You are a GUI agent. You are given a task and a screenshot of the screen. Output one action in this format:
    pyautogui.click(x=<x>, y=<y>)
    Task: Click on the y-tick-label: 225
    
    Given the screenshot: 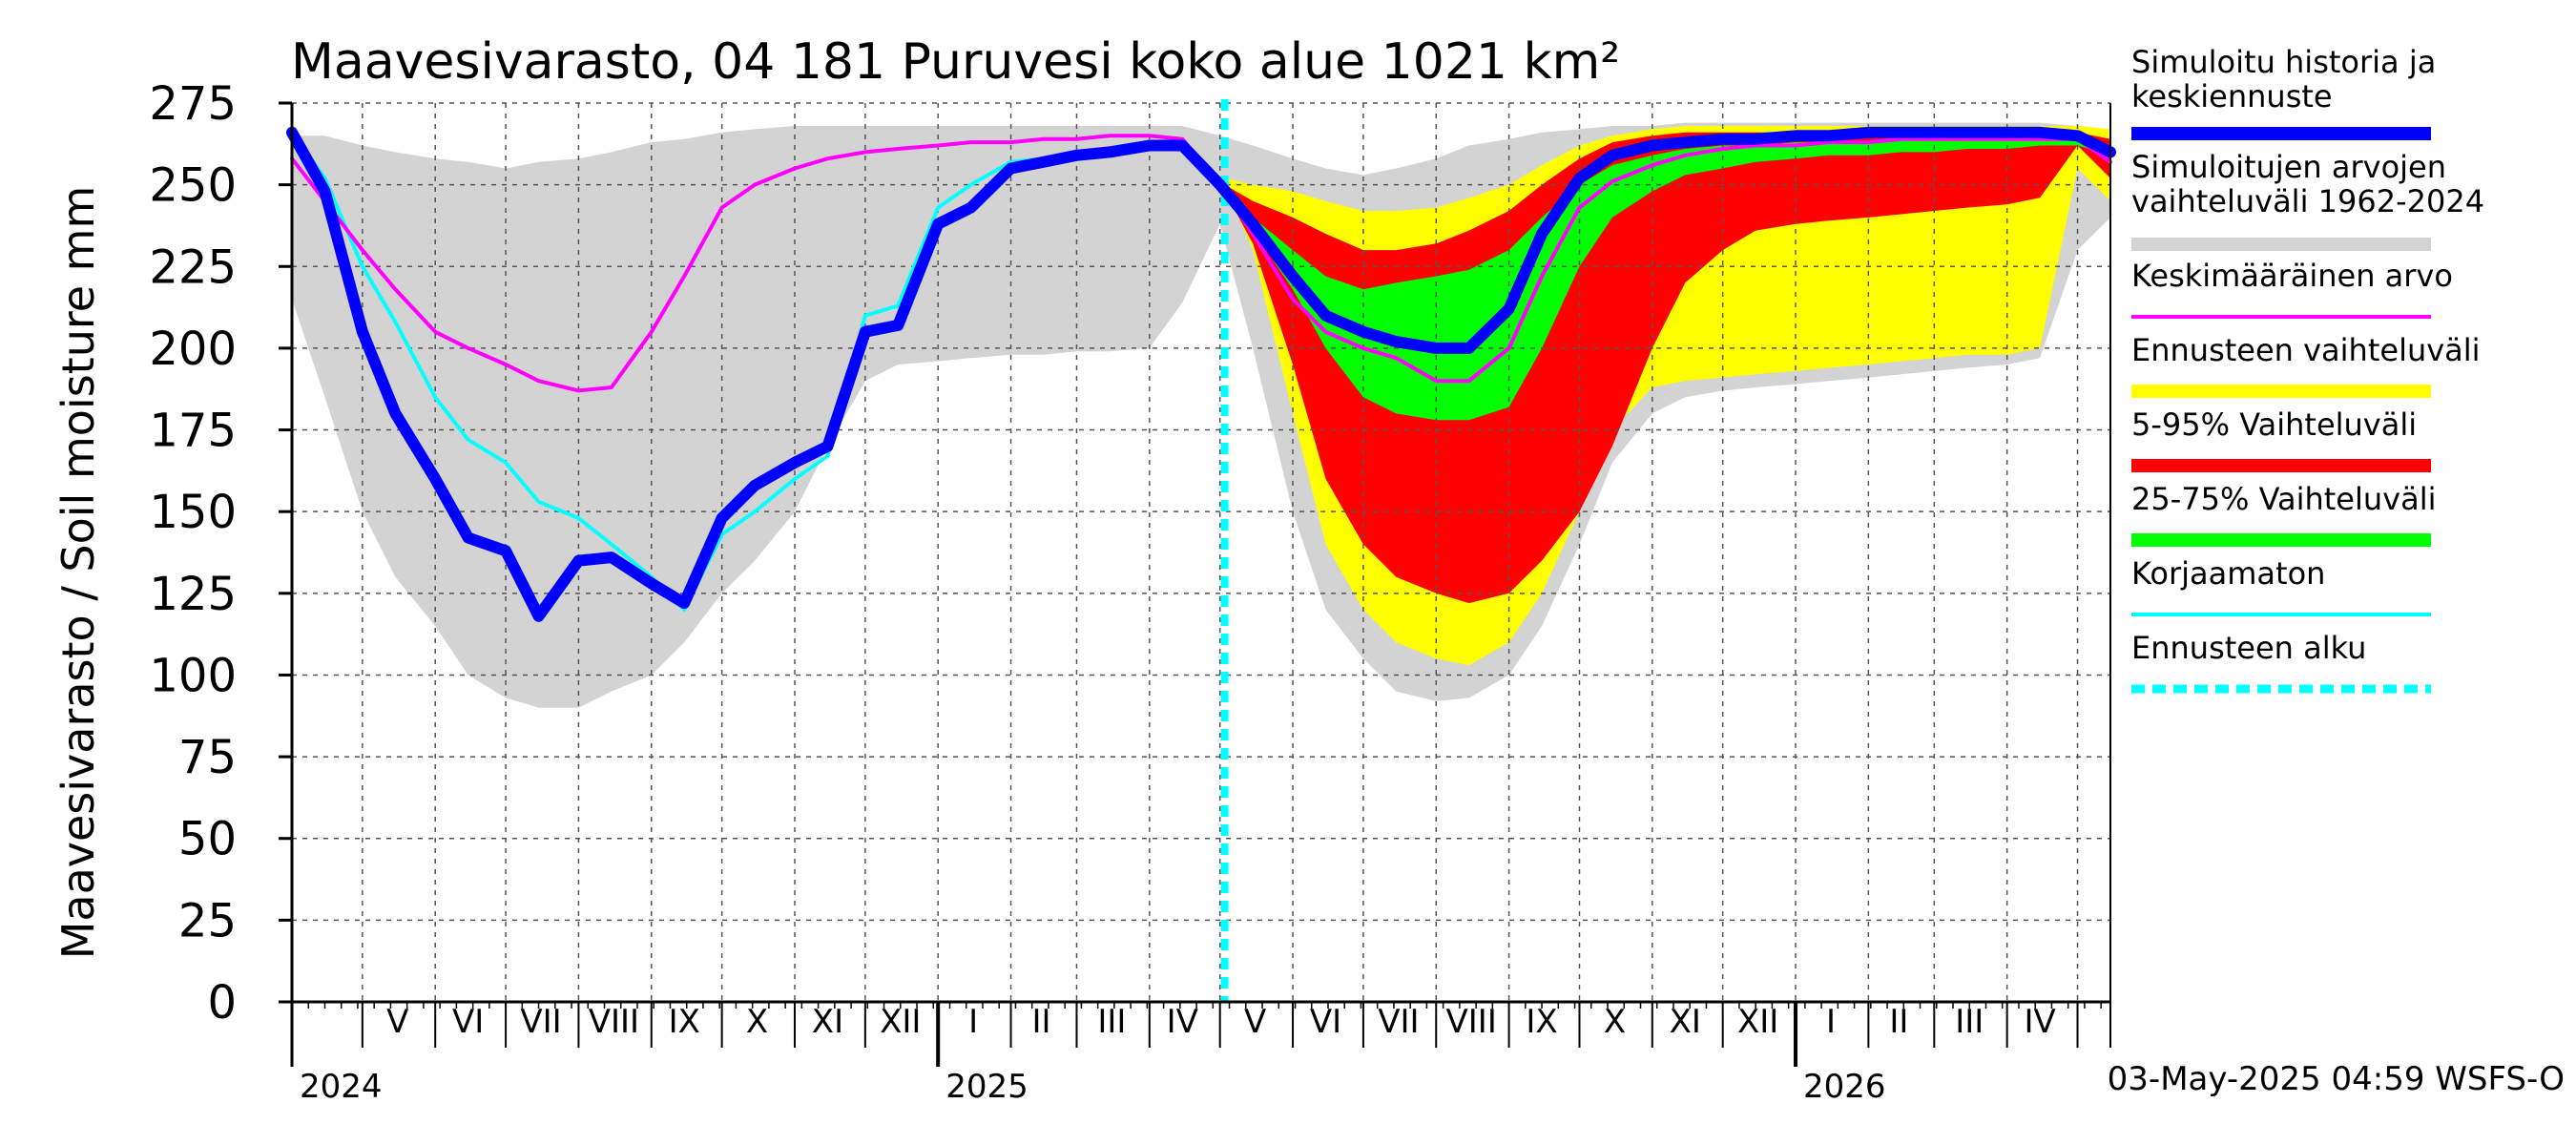 What is the action you would take?
    pyautogui.click(x=193, y=267)
    